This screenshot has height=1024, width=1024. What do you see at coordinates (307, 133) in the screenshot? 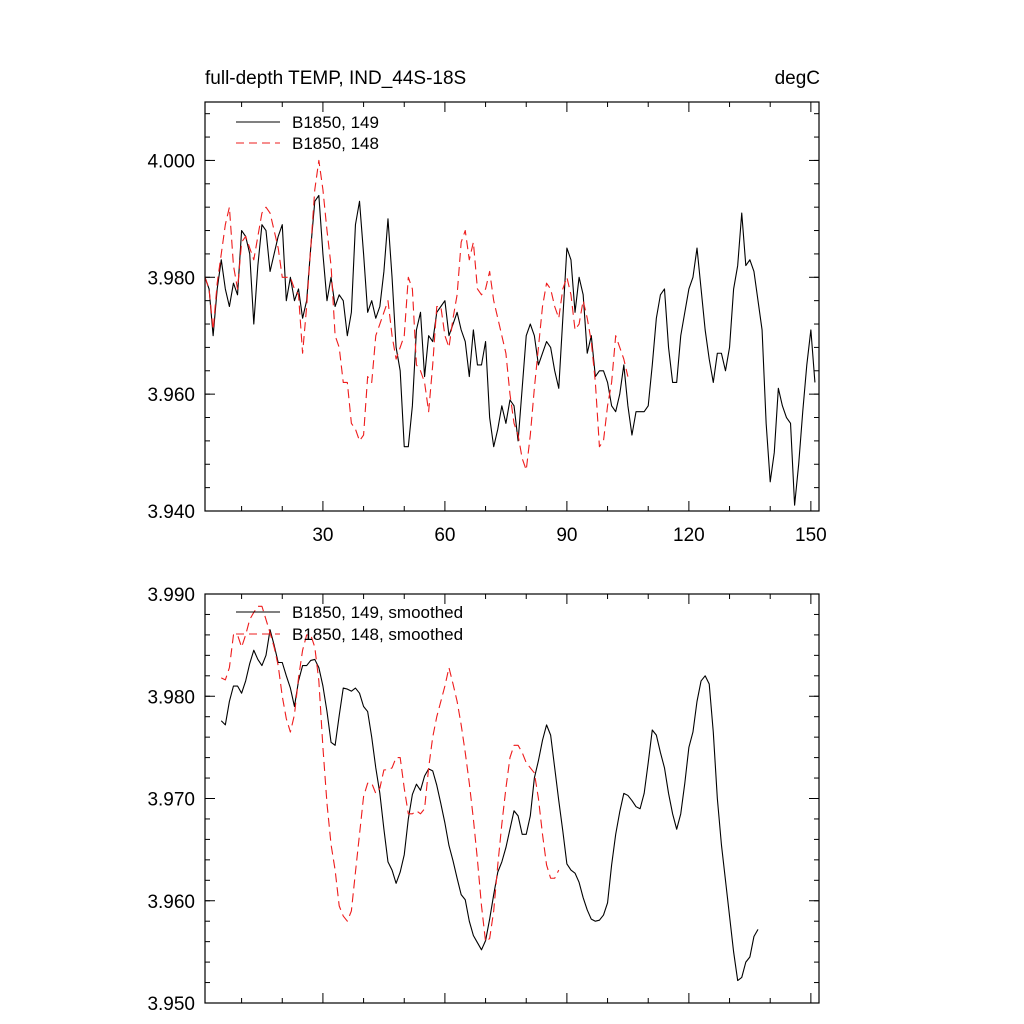
I see `top-chart-legend: B1850, 149 B1850, 148` at bounding box center [307, 133].